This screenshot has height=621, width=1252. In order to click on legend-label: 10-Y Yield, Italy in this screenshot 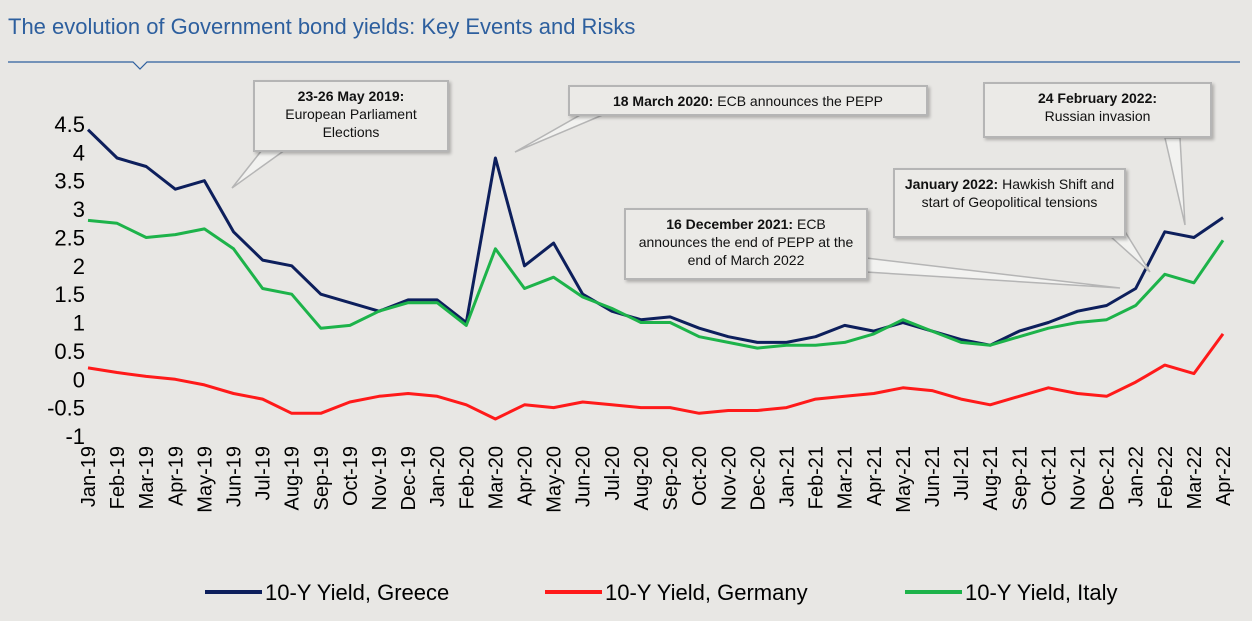, I will do `click(1041, 592)`.